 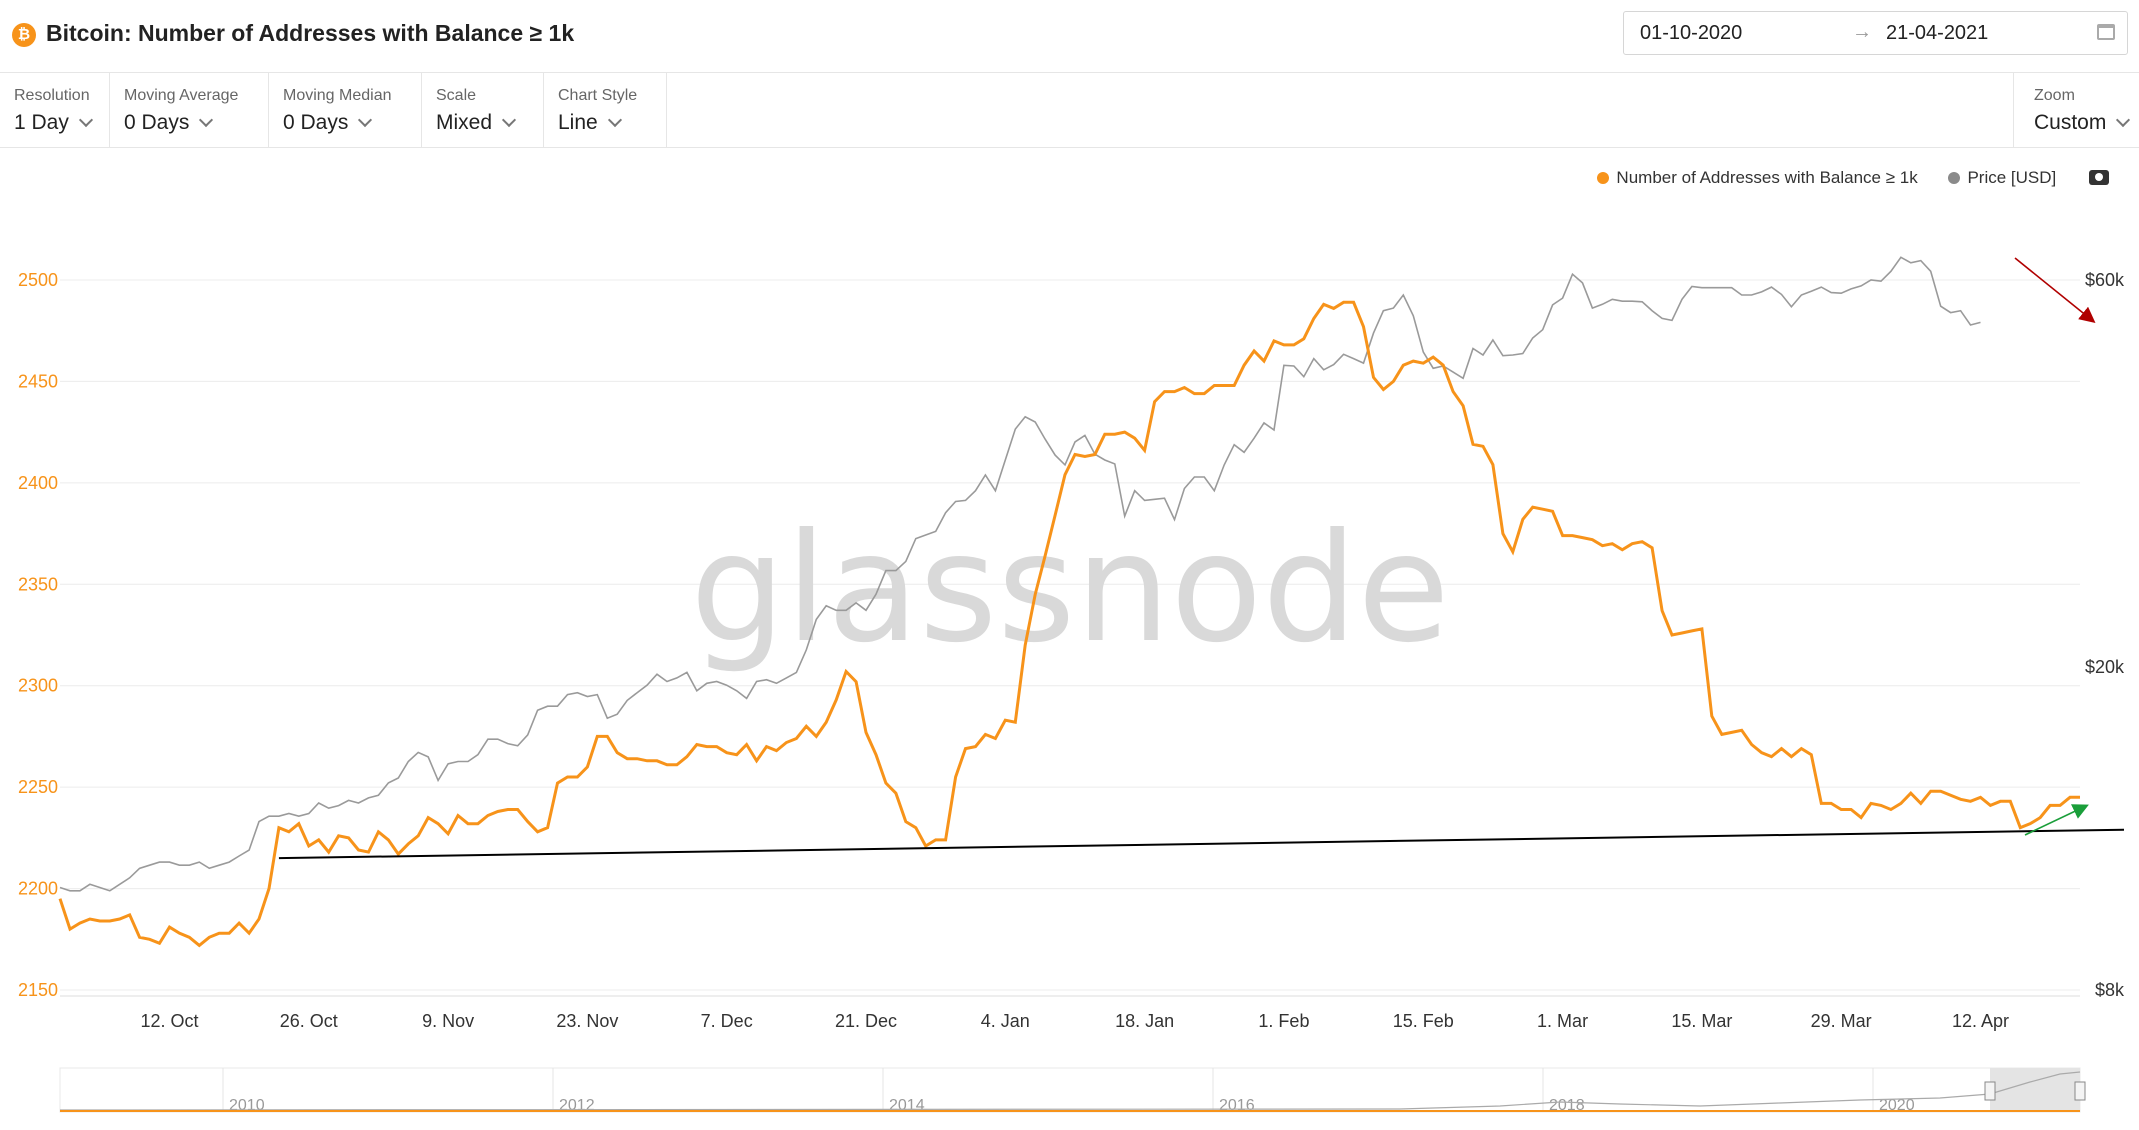 What do you see at coordinates (38, 635) in the screenshot?
I see `y-axis-left: 2150 2200 2250 2300 2350 2400 2450 2500` at bounding box center [38, 635].